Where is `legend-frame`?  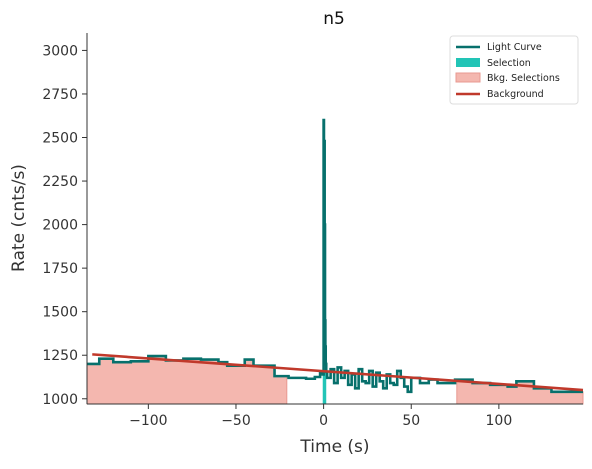
legend-frame is located at coordinates (514, 70).